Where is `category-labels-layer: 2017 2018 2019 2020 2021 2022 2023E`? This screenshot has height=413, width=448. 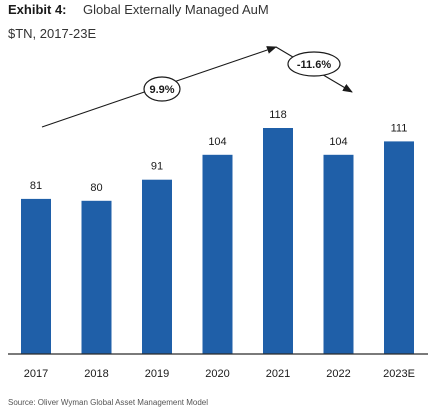
category-labels-layer: 2017 2018 2019 2020 2021 2022 2023E is located at coordinates (219, 374).